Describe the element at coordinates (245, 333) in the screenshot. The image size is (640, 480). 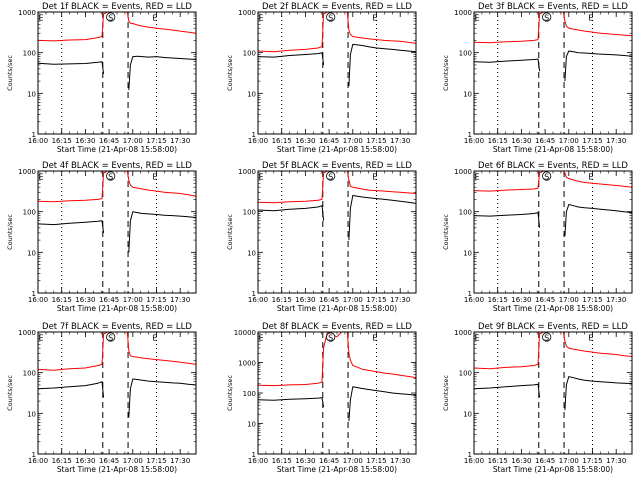
I see `y-tick-label: 10000` at that location.